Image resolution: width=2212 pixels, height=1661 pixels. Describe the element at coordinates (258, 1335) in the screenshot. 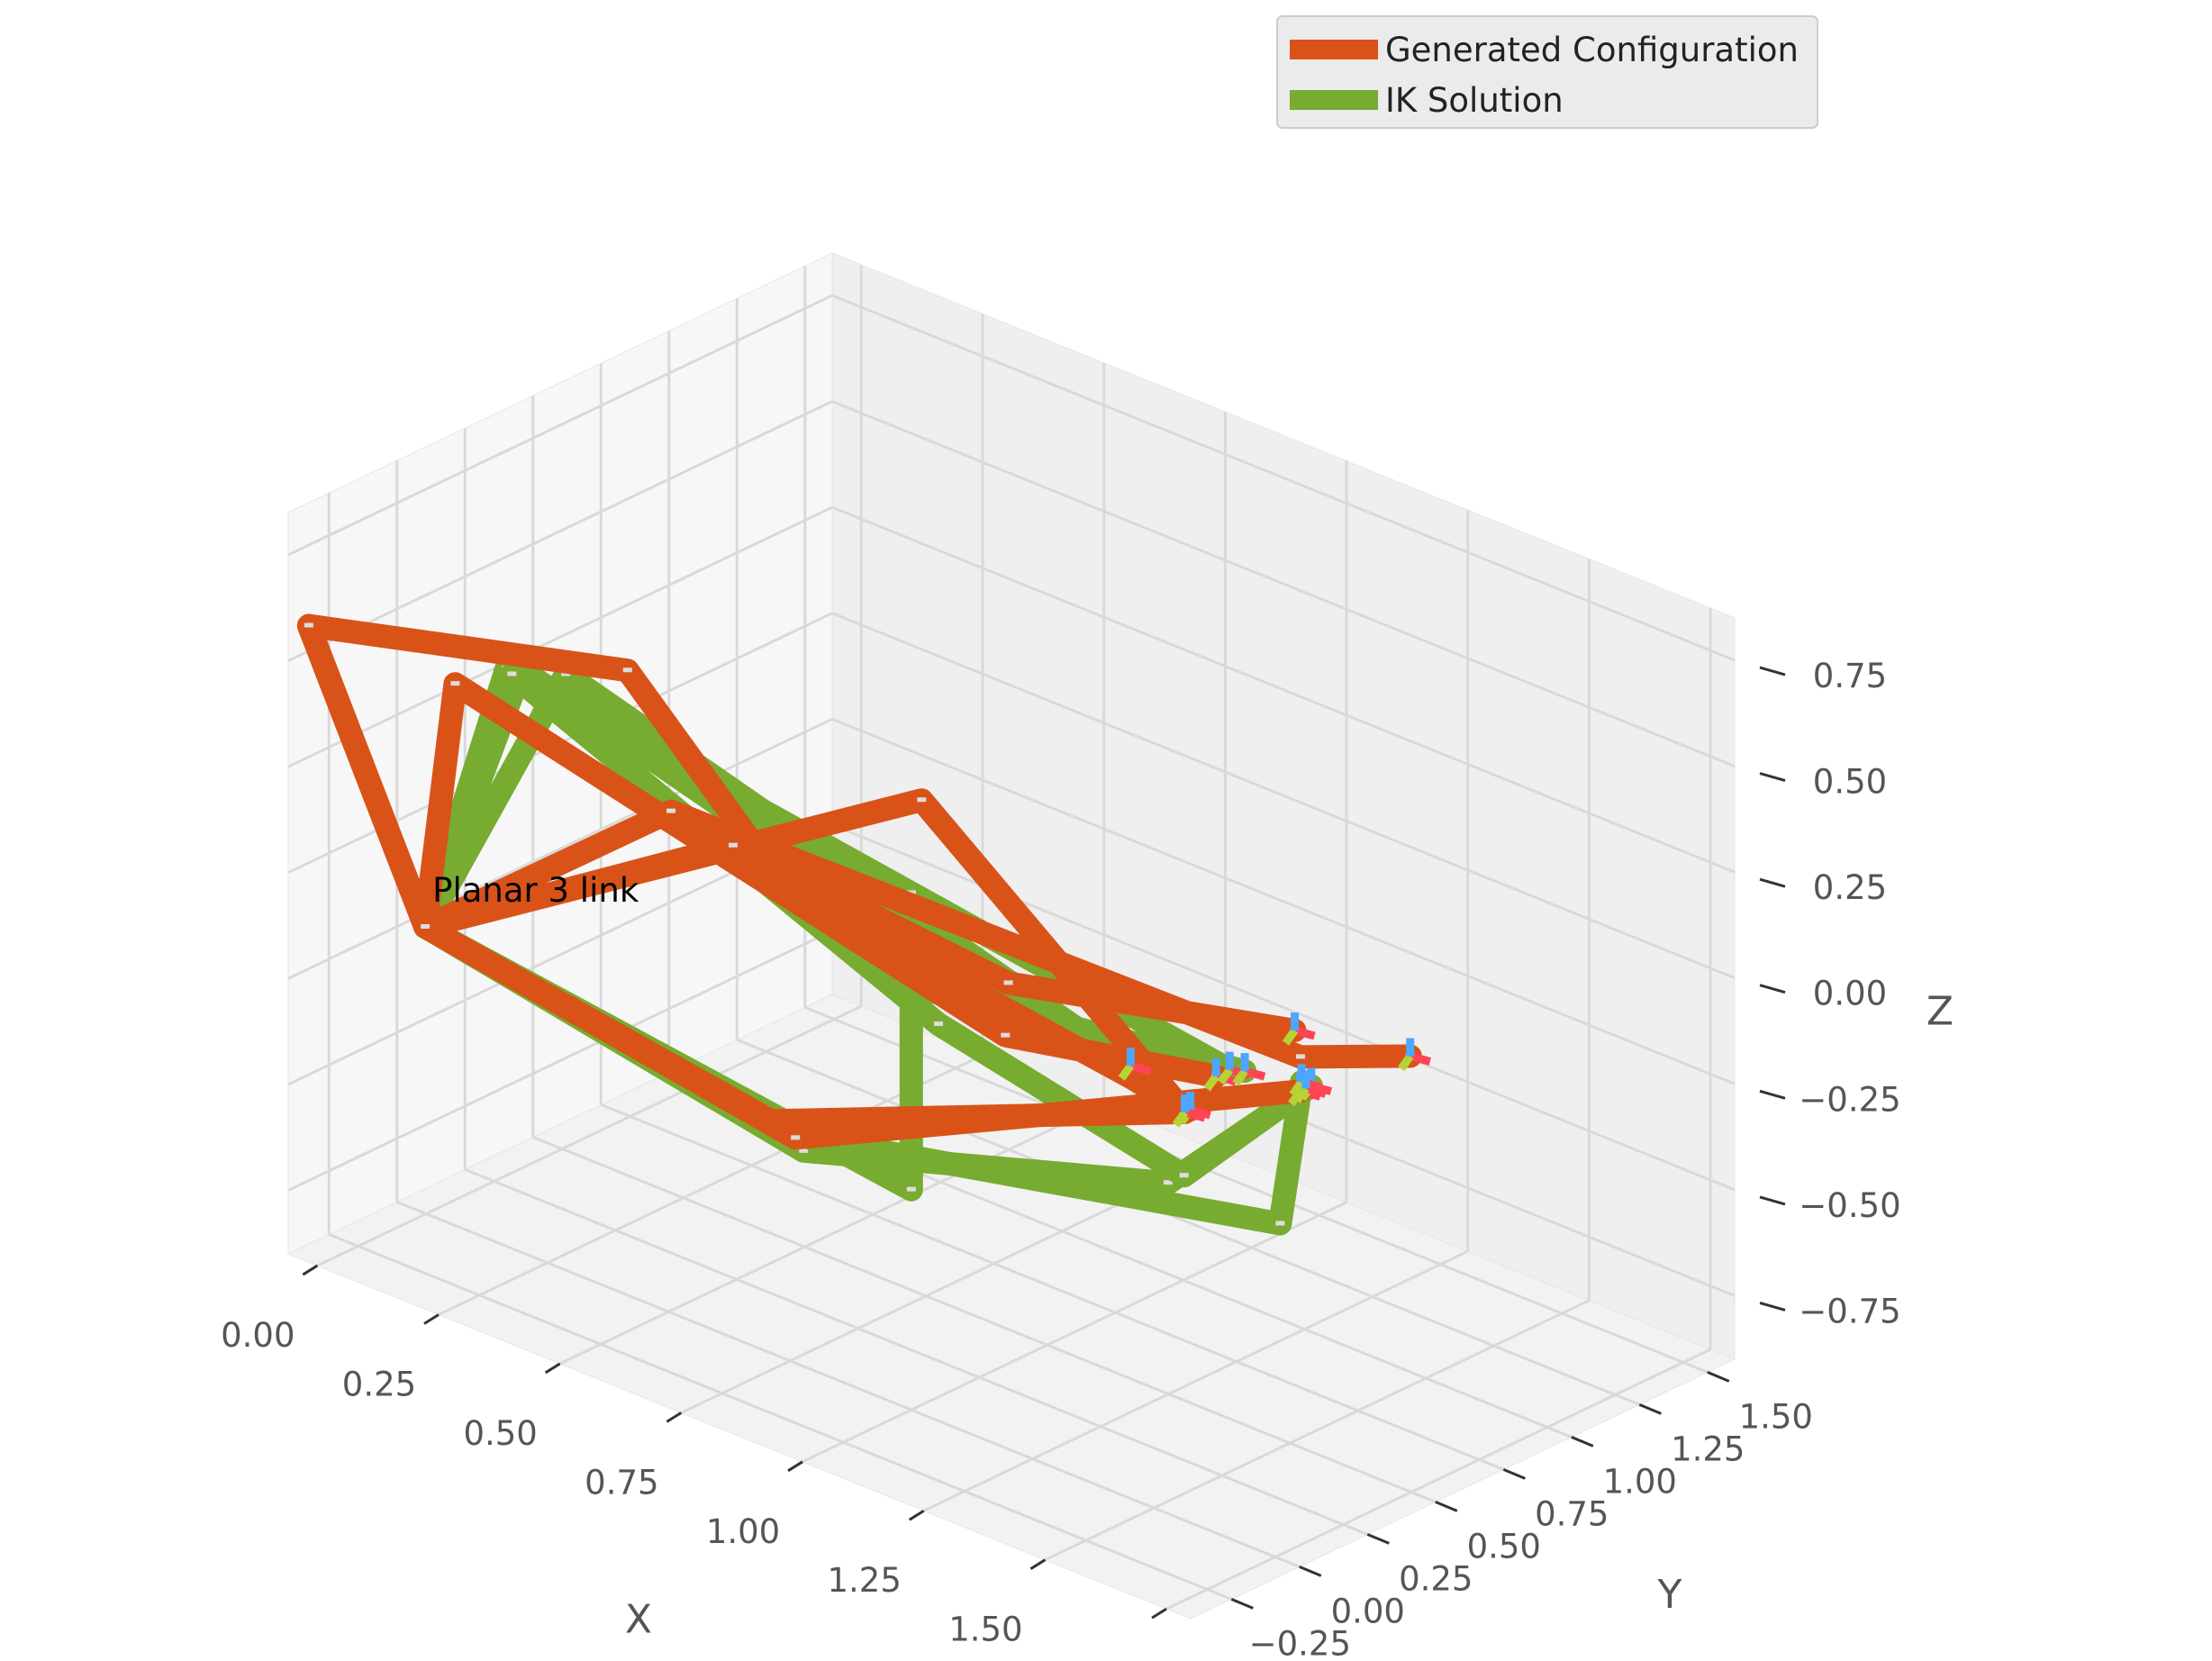

I see `x-tick-label: 0.00` at that location.